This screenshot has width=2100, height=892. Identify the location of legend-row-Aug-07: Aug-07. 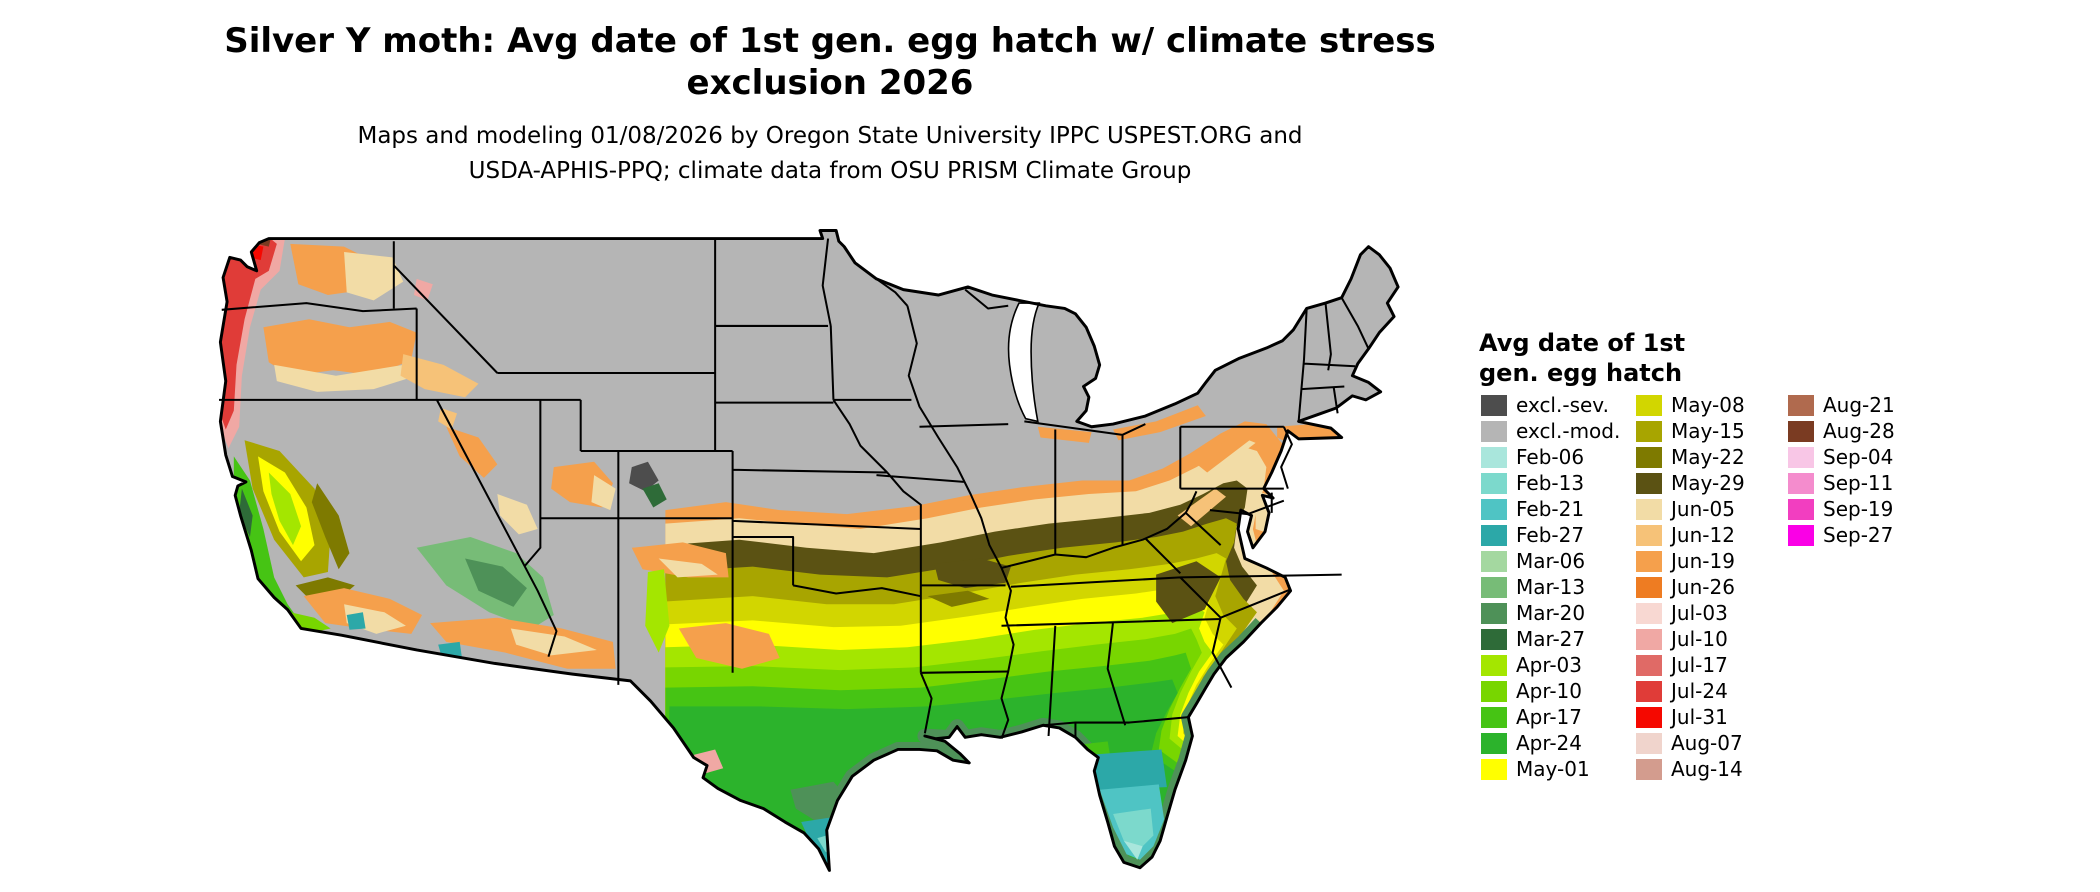
(1690, 743).